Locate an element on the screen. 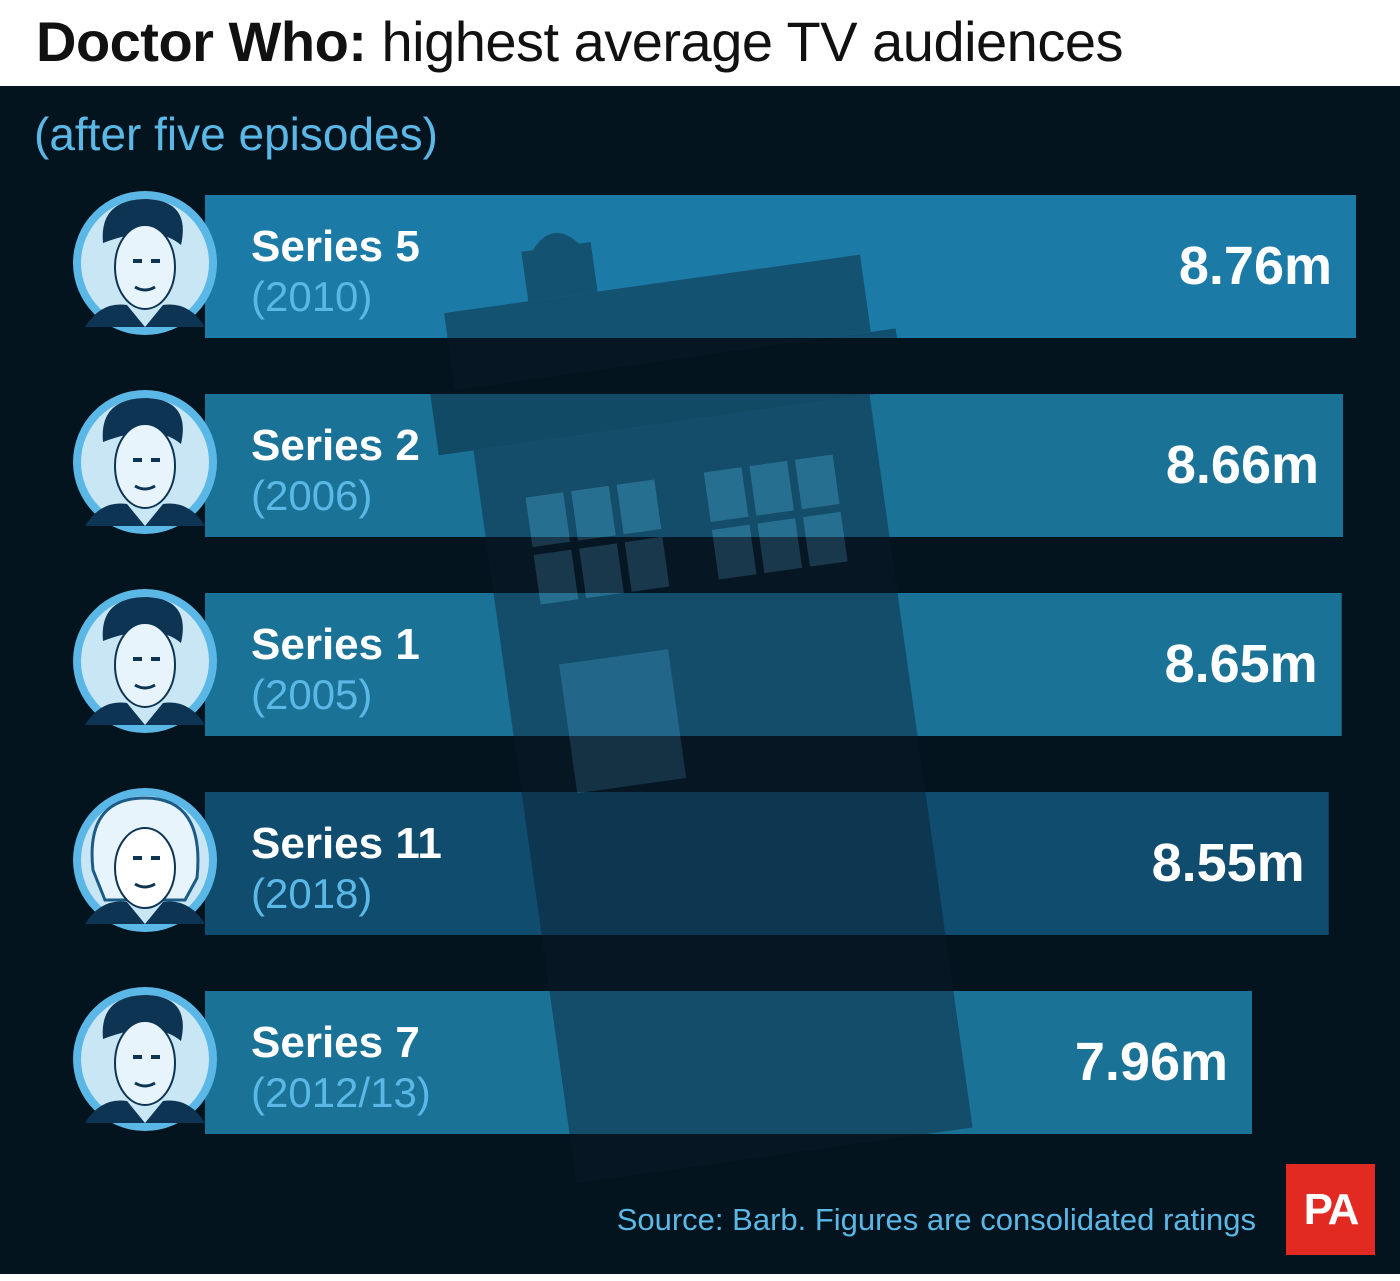  bar-value-label: 7.96m is located at coordinates (1151, 1062).